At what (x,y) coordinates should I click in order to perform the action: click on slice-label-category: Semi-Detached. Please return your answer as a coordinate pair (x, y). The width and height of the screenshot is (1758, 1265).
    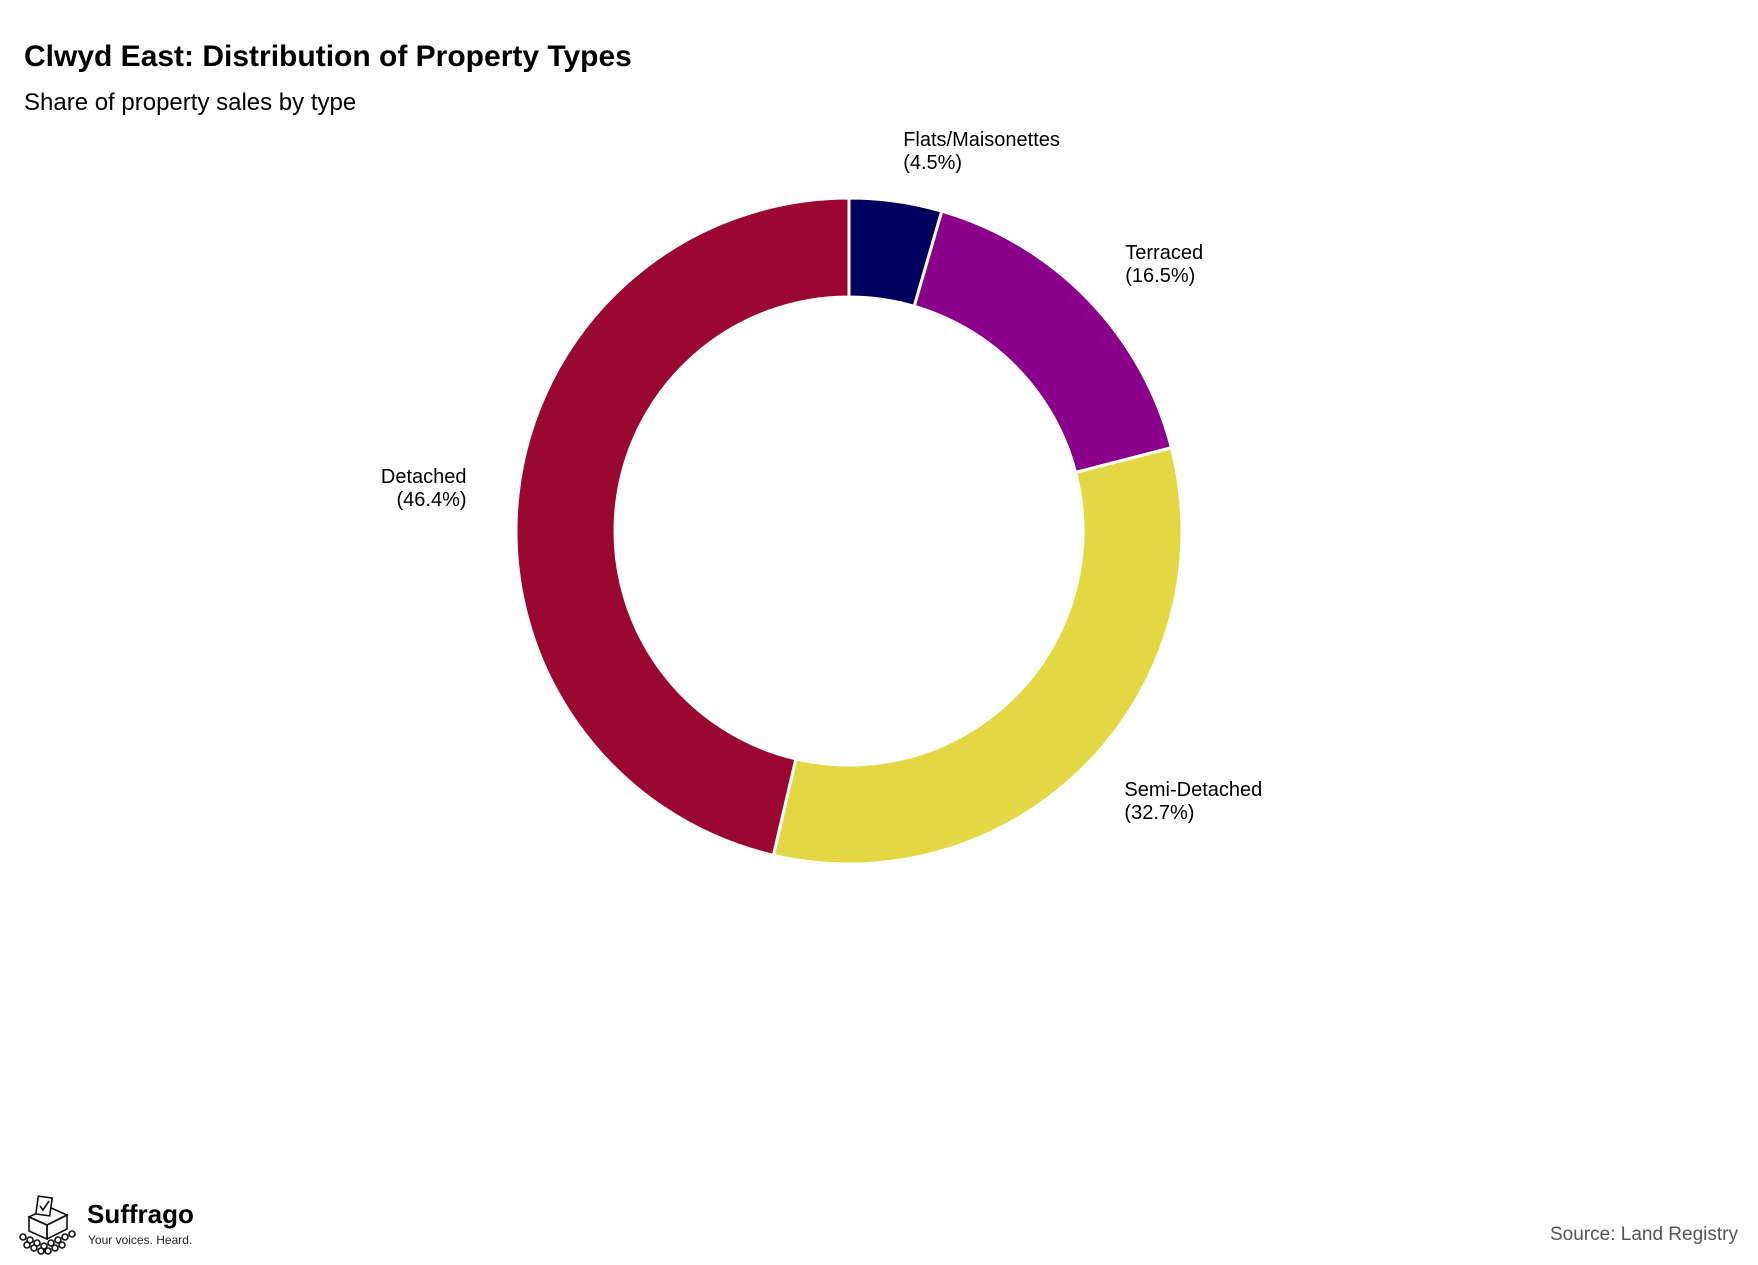
    Looking at the image, I should click on (1193, 790).